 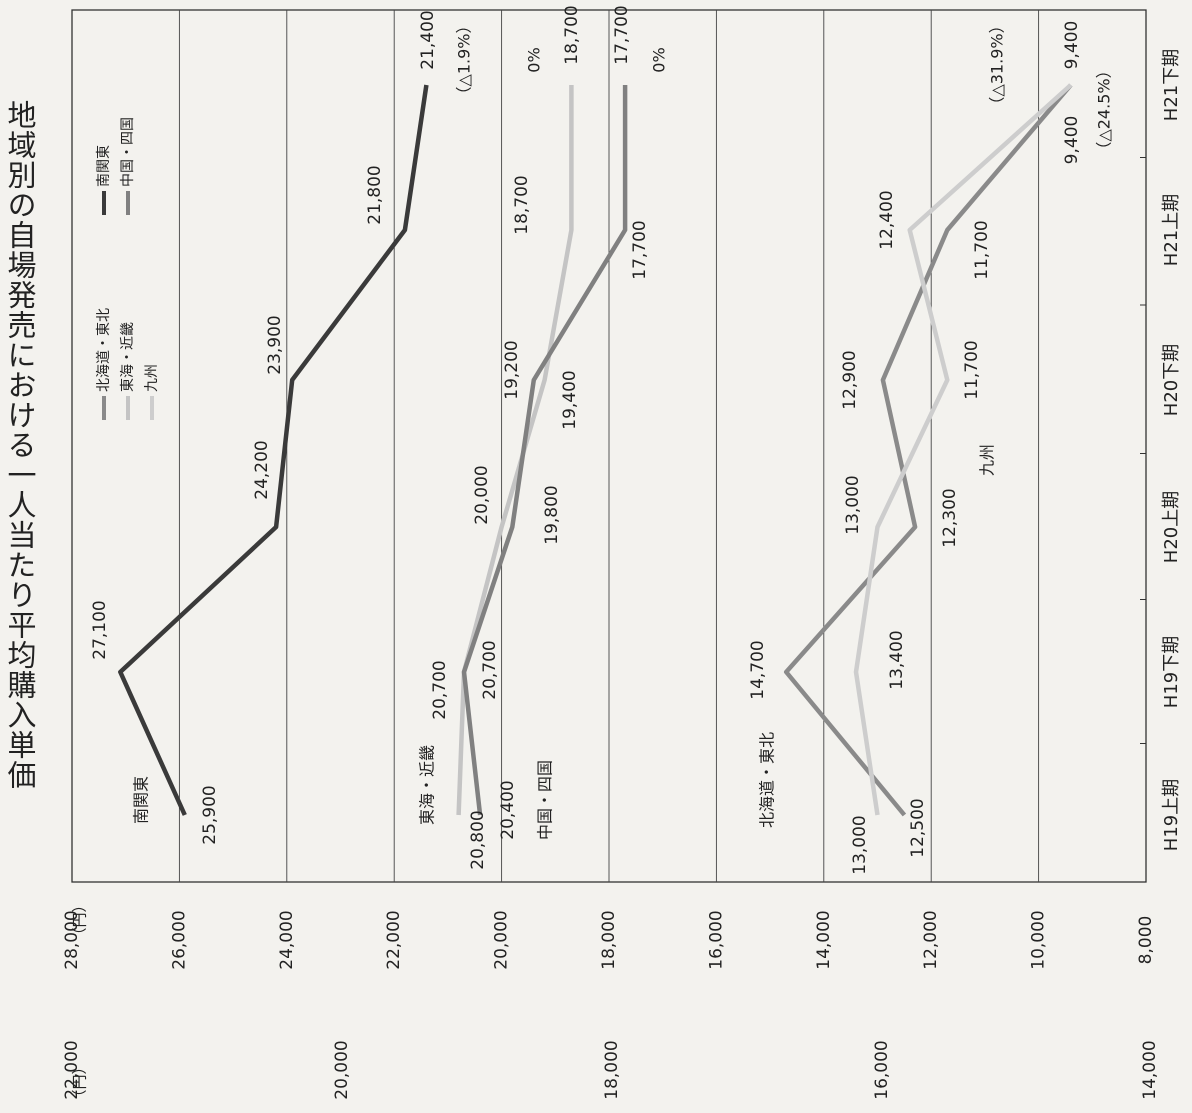 I want to click on data-label: 21,800, so click(x=375, y=194).